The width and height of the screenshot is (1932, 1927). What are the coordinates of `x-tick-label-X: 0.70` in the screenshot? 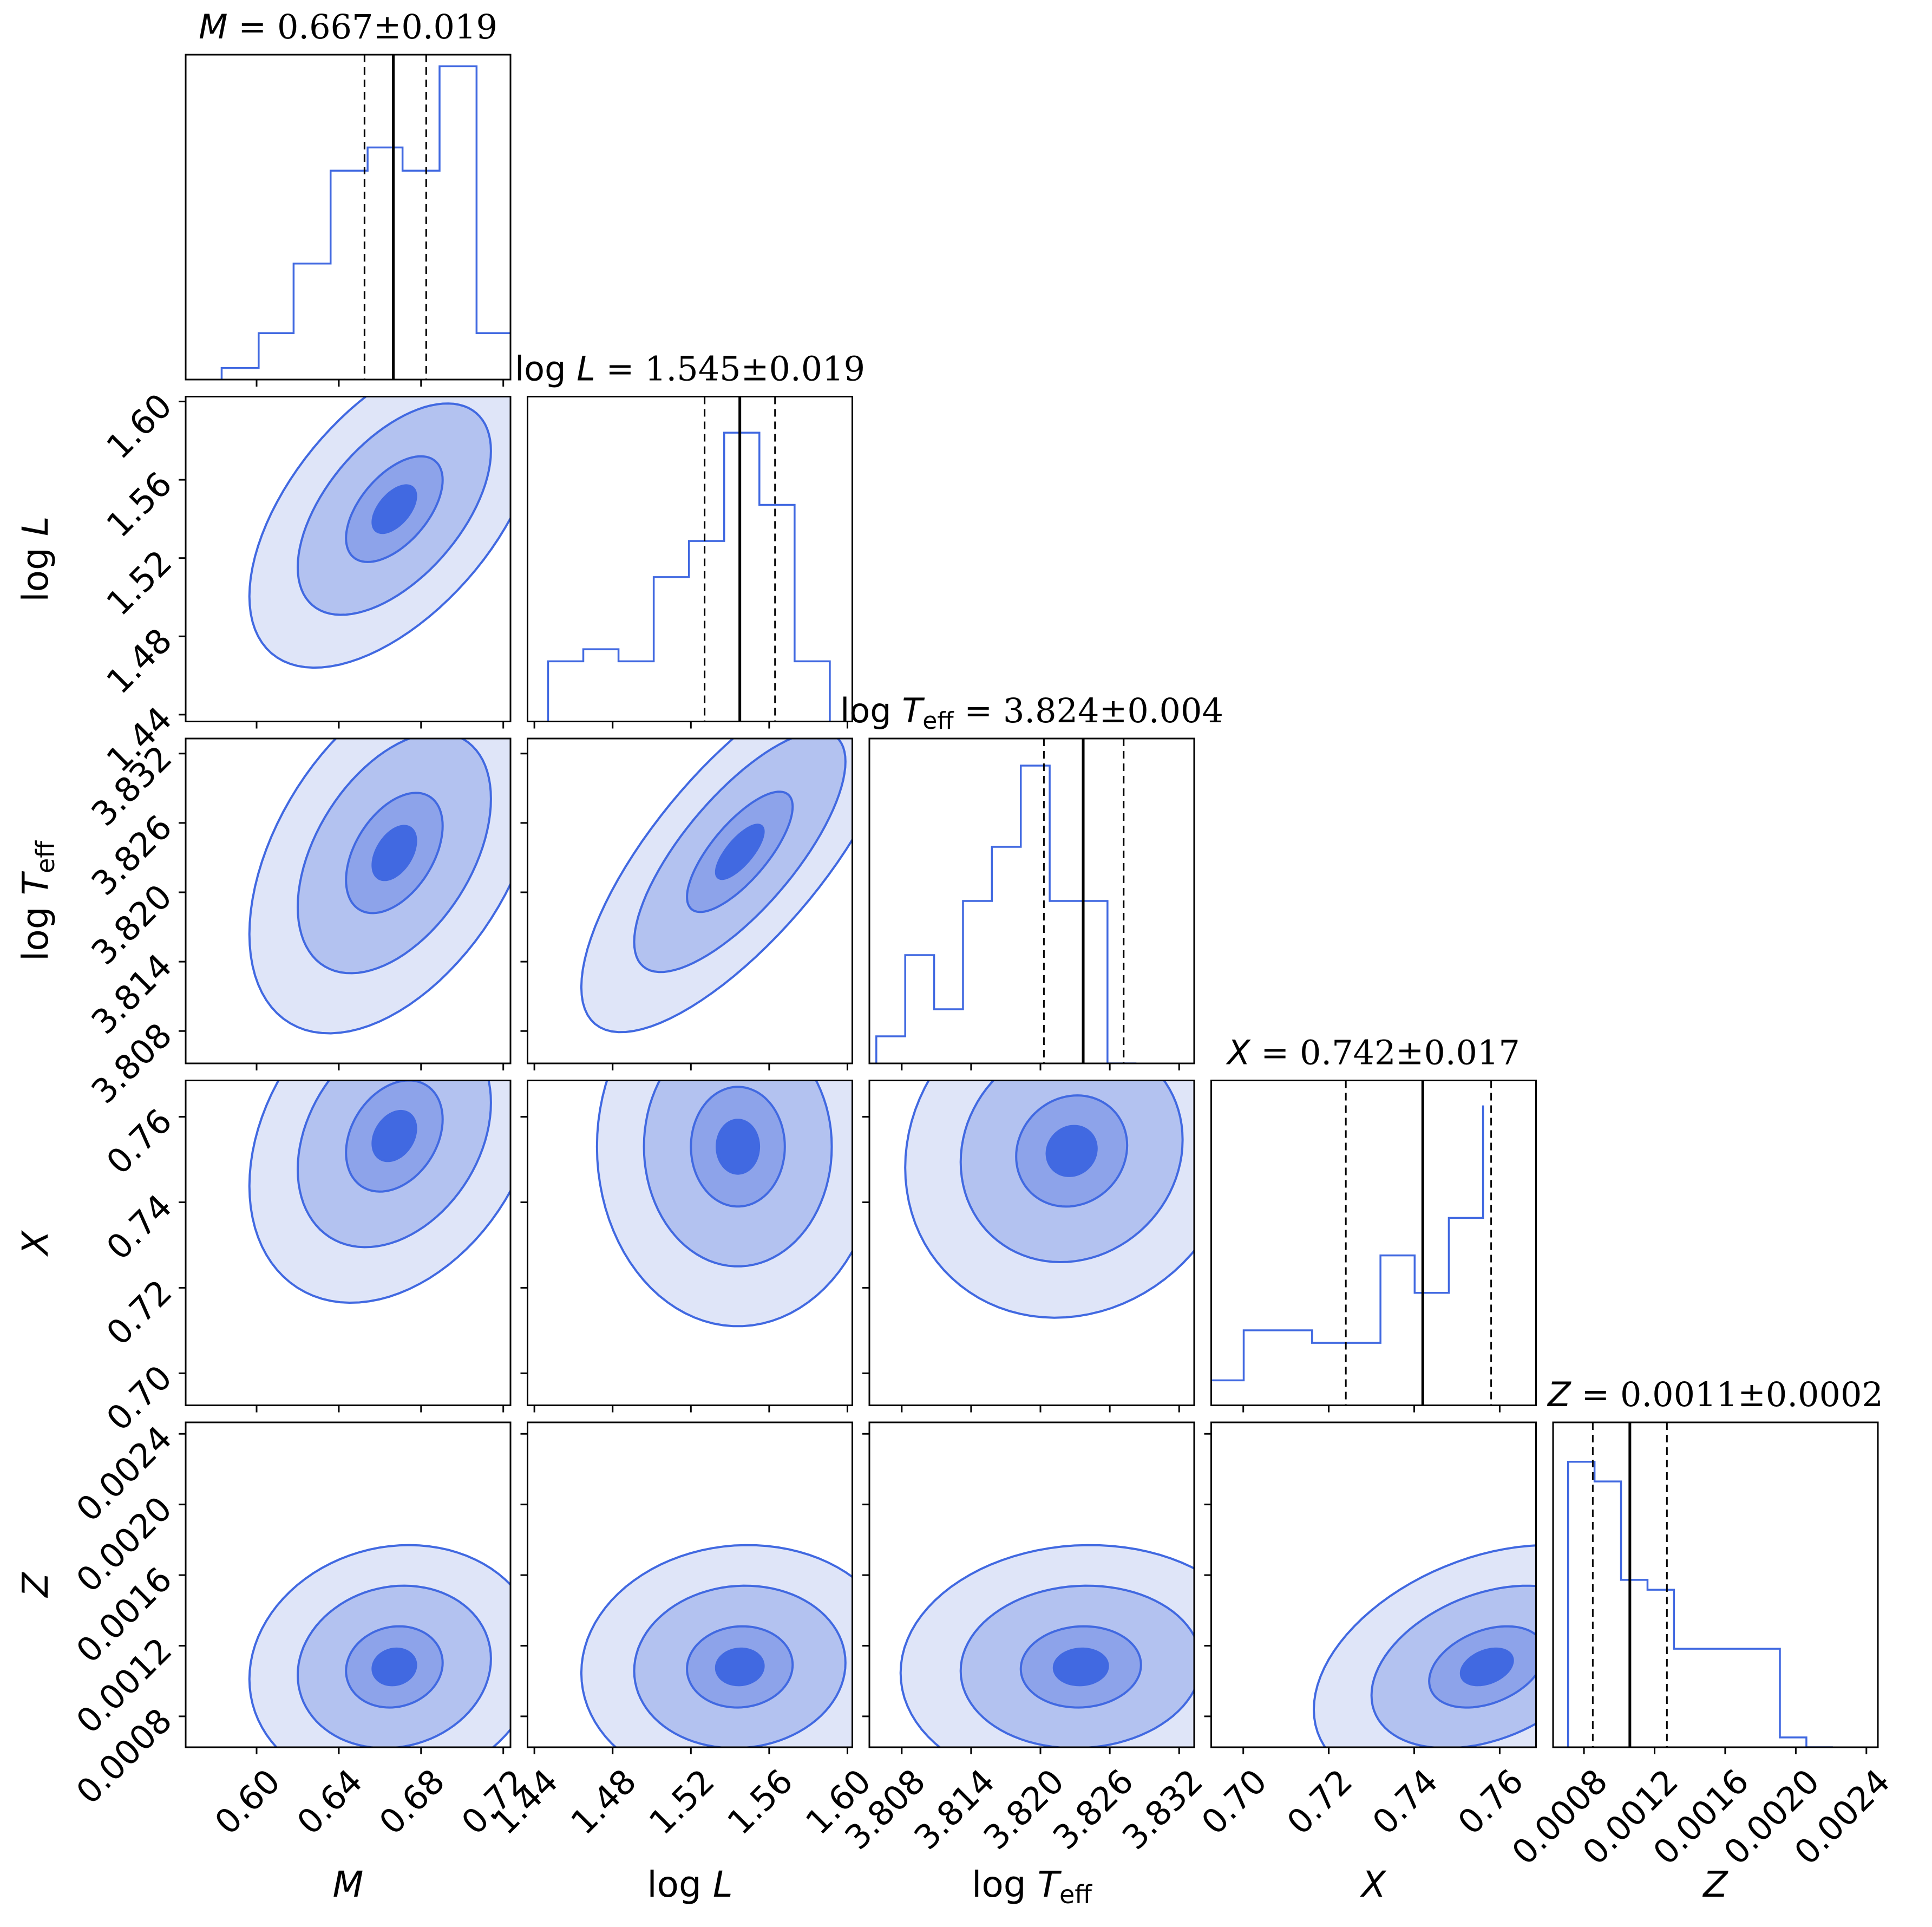 It's located at (1234, 1801).